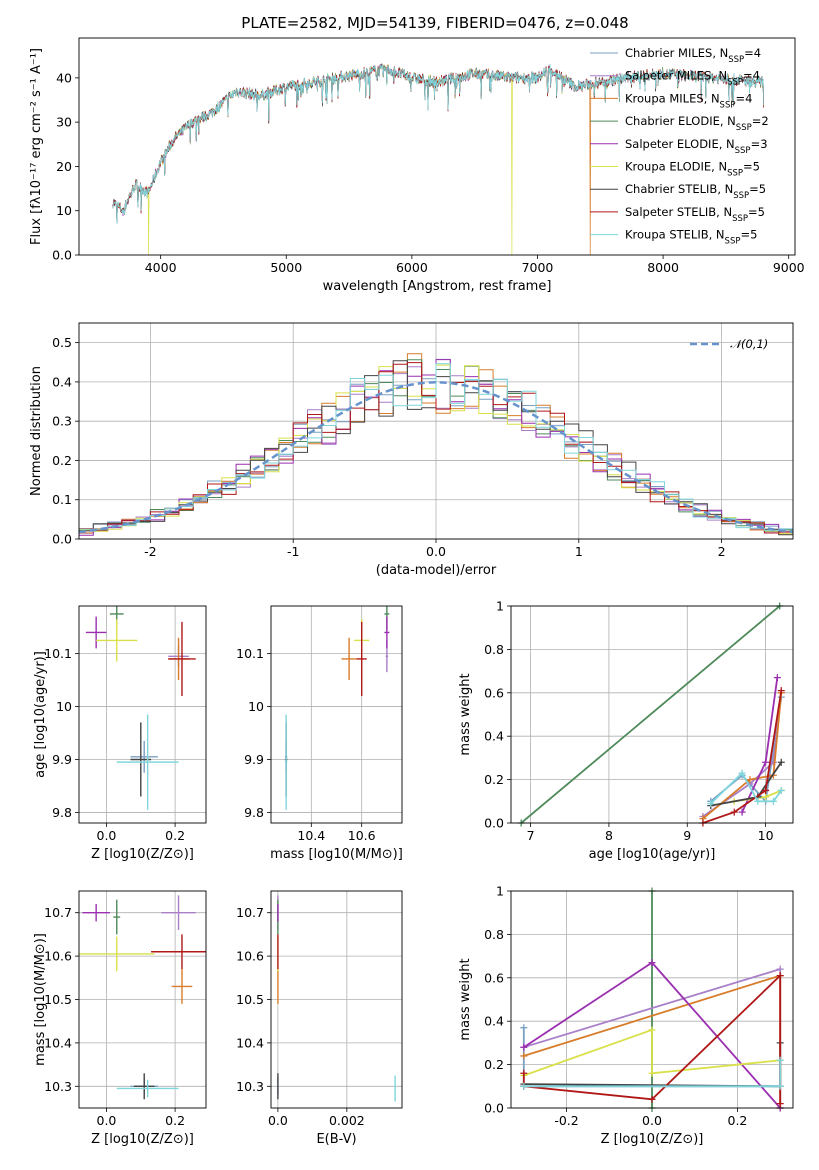 Image resolution: width=819 pixels, height=1170 pixels. I want to click on x-axis-label: E(B-V), so click(336, 1139).